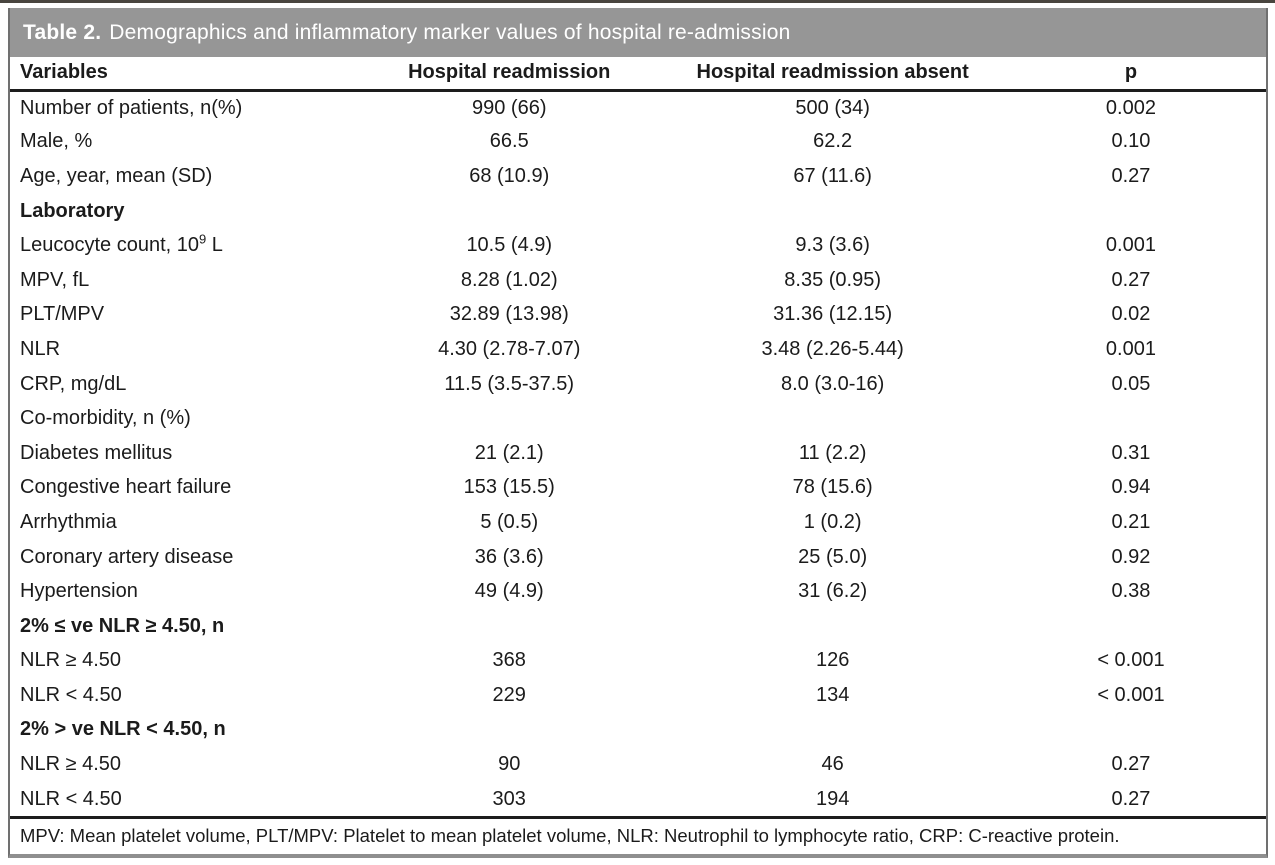  Describe the element at coordinates (68, 521) in the screenshot. I see `row-label: Arrhythmia` at that location.